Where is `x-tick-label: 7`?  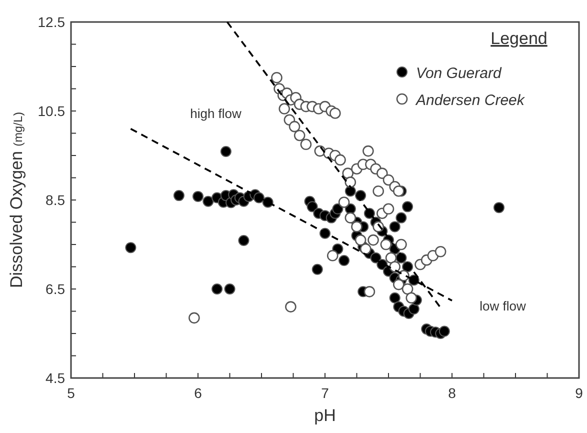 x-tick-label: 7 is located at coordinates (325, 393).